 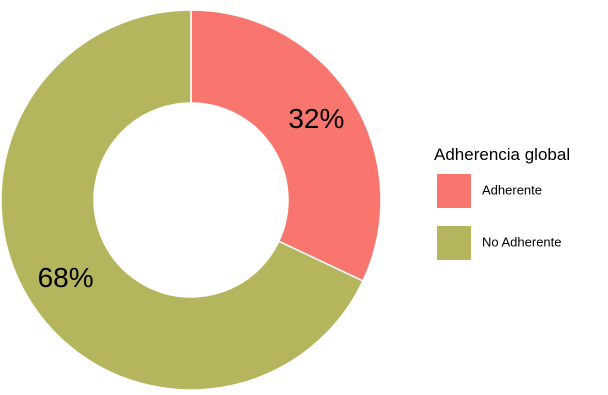 I want to click on slice-label-adherente: 32%, so click(x=316, y=118).